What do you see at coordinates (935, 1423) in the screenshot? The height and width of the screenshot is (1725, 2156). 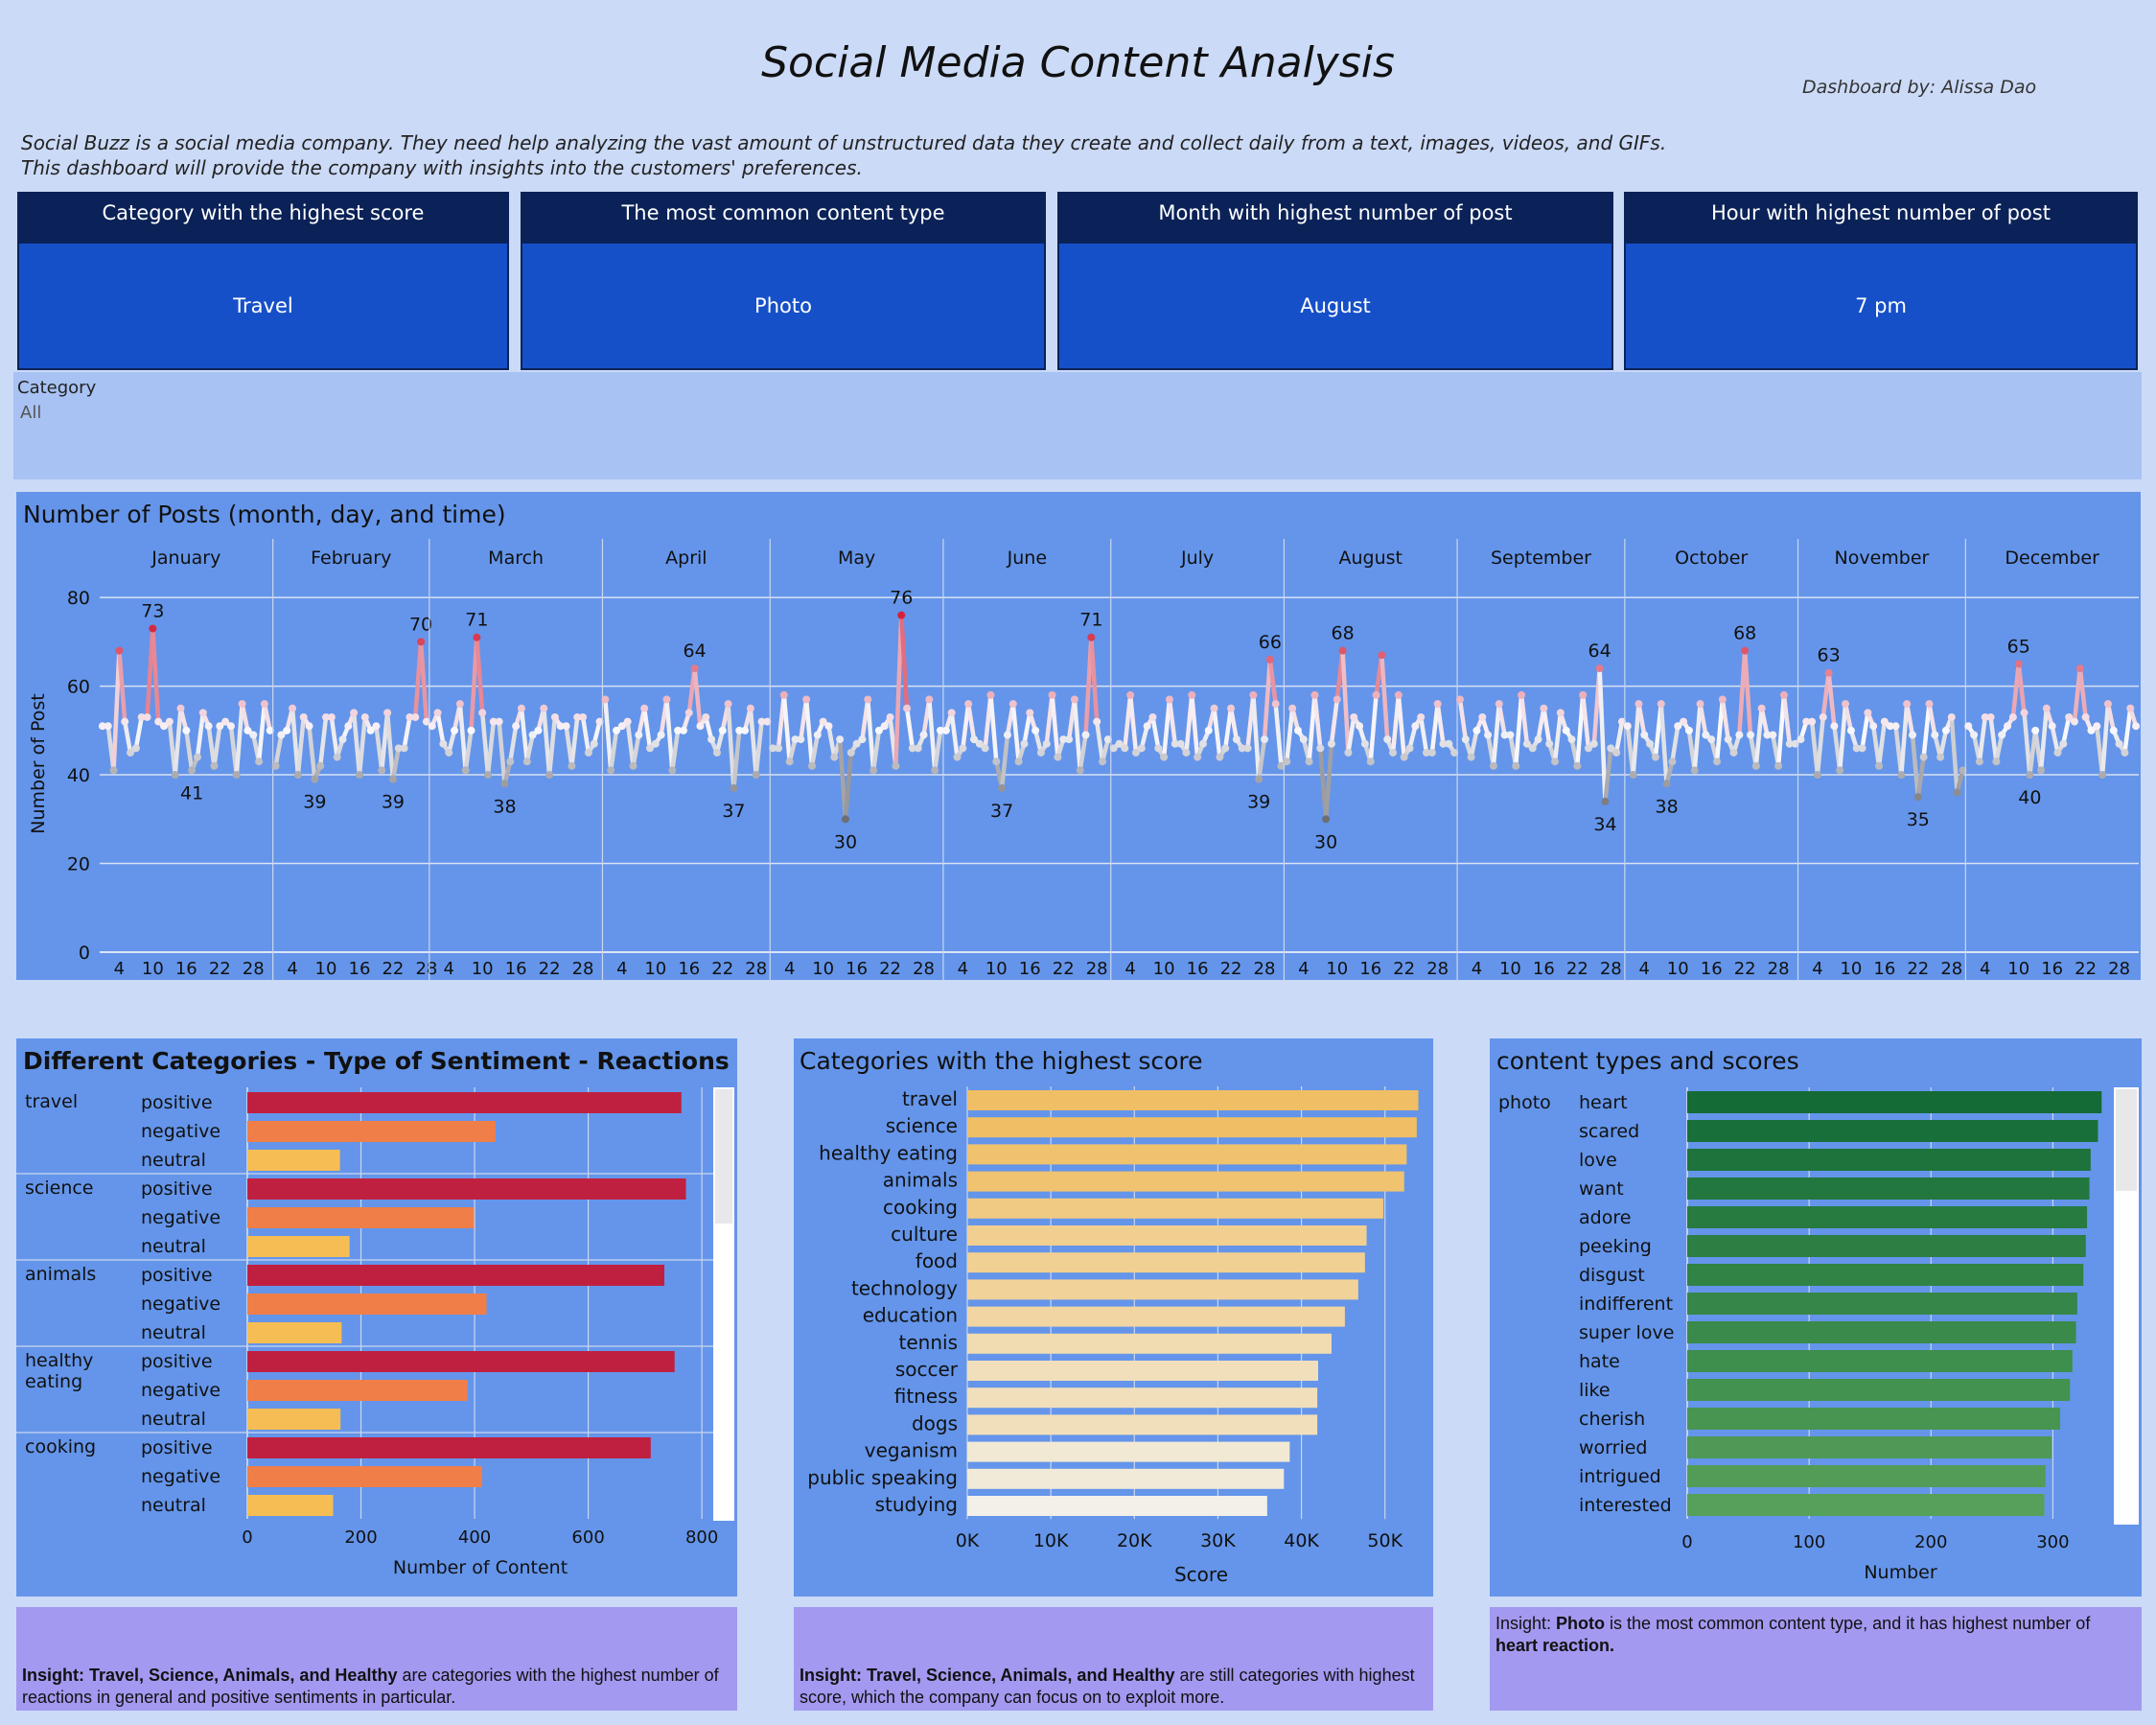 I see `score-category-label: dogs` at bounding box center [935, 1423].